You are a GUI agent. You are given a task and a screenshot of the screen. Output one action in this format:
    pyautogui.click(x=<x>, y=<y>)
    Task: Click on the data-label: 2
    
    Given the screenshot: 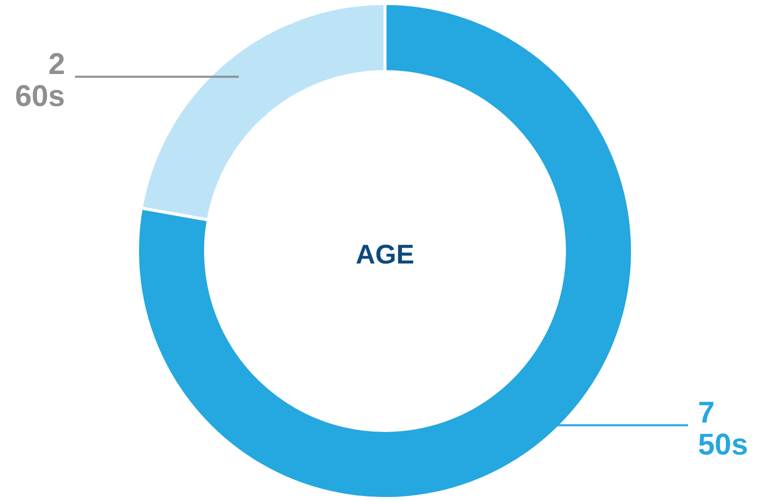 What is the action you would take?
    pyautogui.click(x=56, y=64)
    